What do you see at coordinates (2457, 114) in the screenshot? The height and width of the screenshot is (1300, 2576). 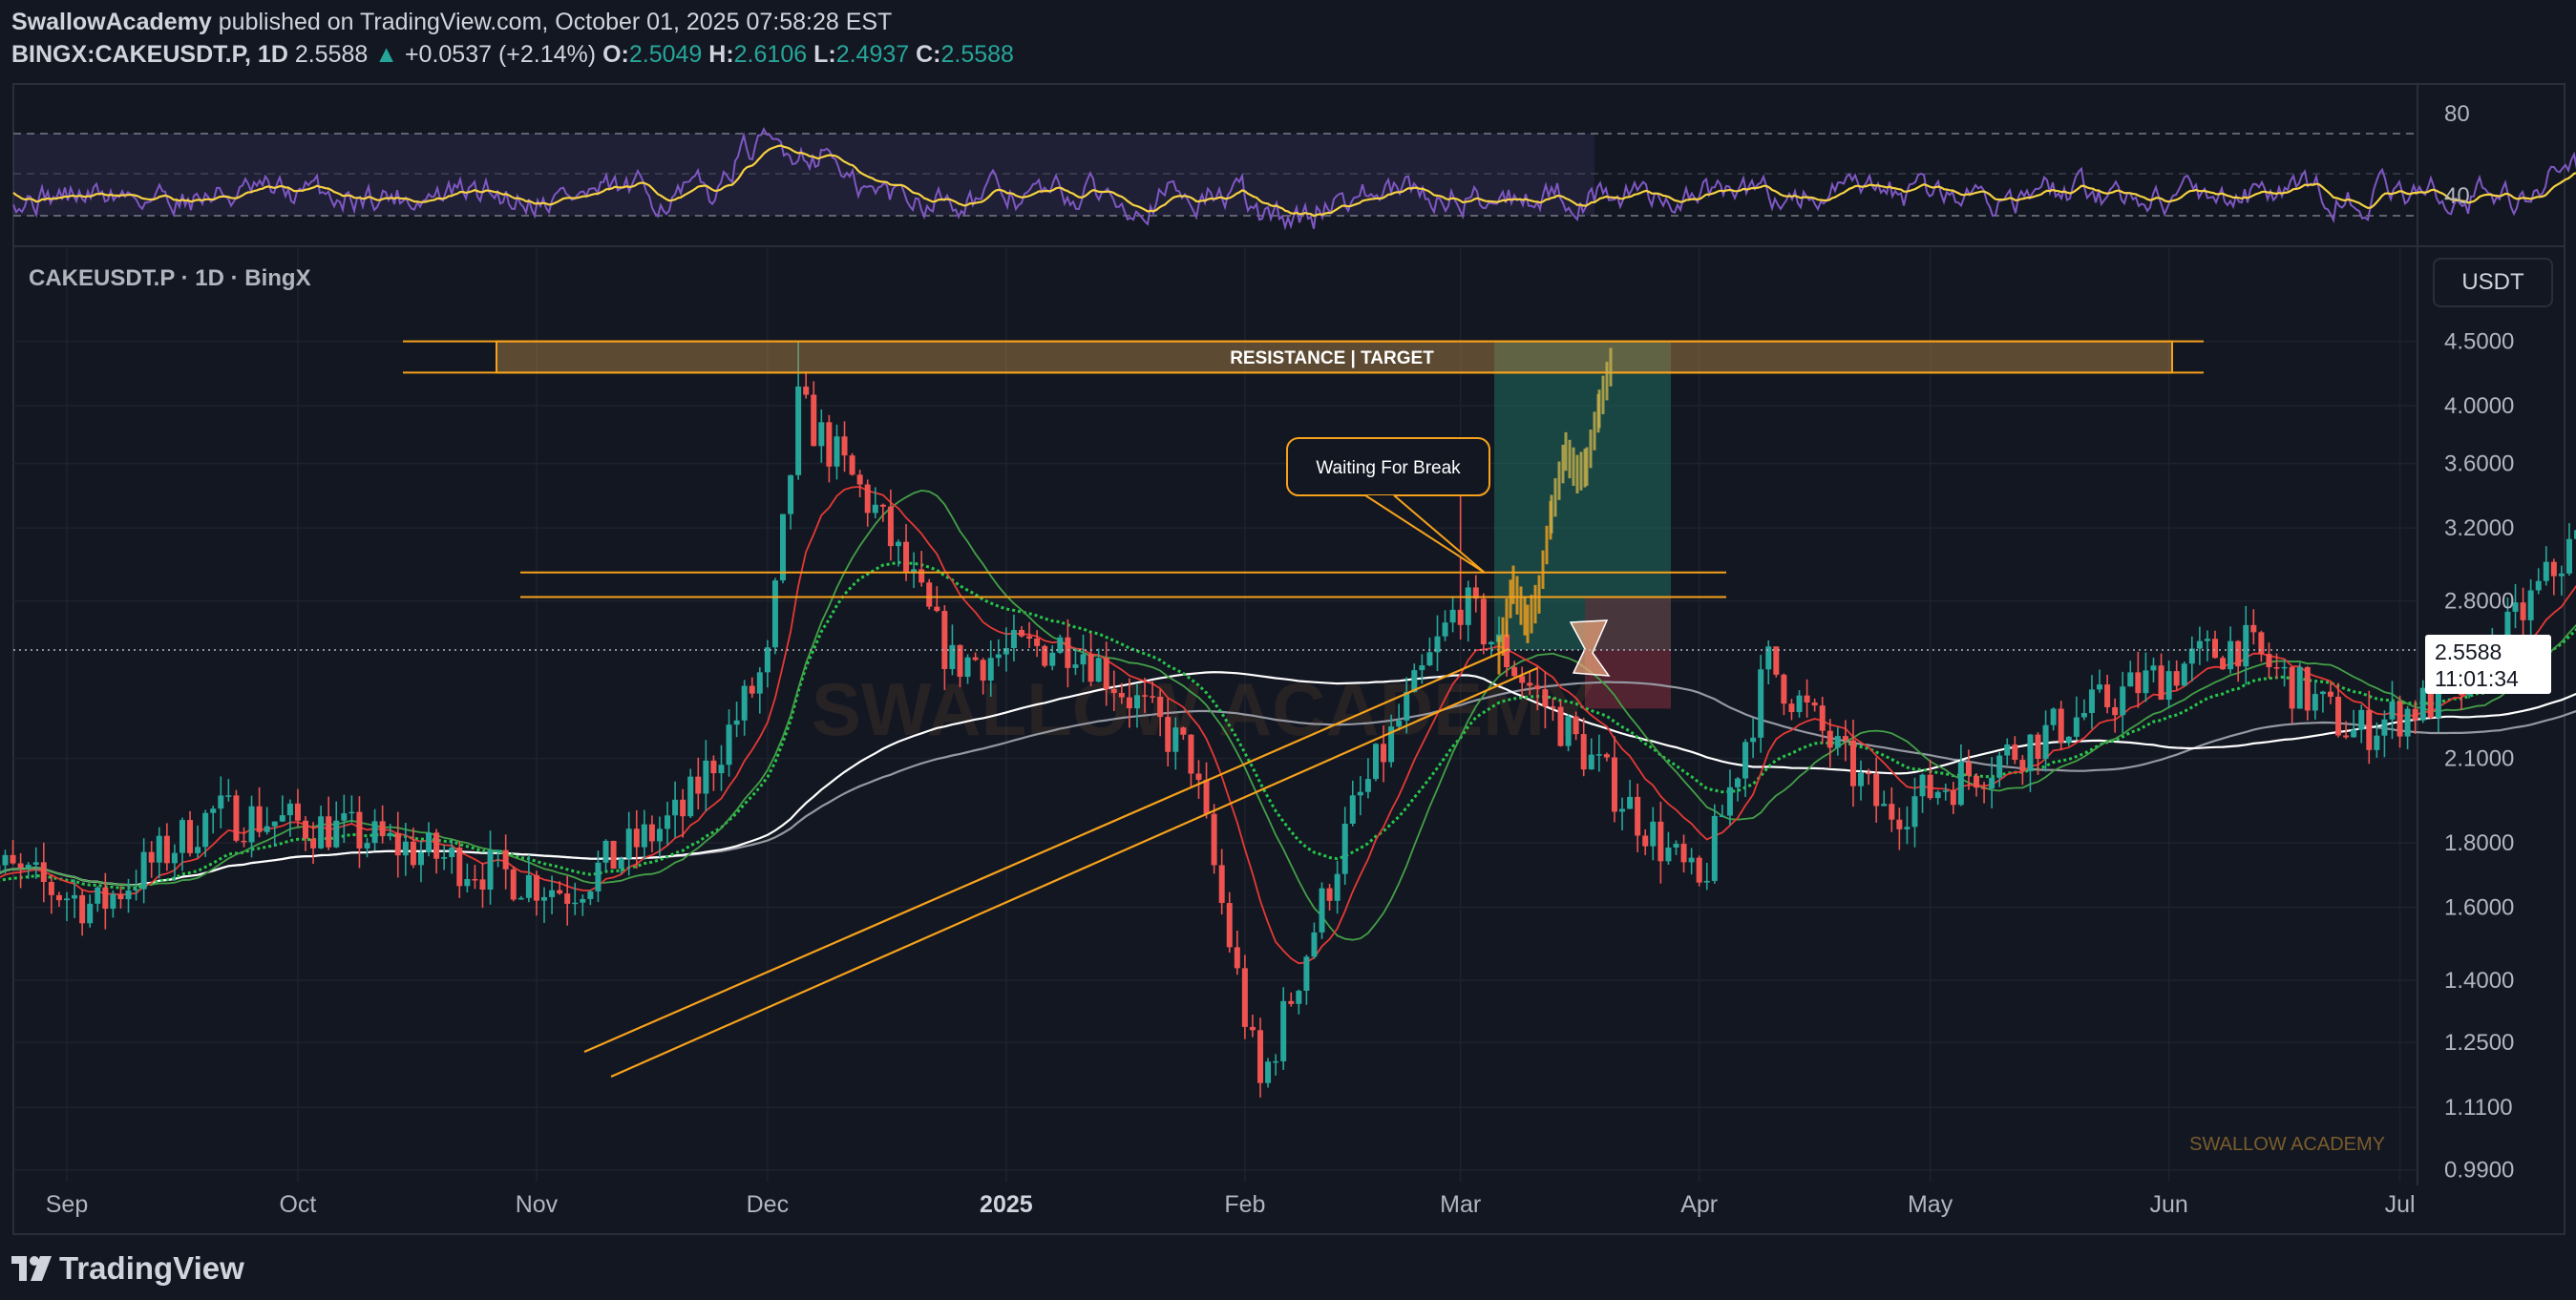 I see `rsi-tick-80: 80` at bounding box center [2457, 114].